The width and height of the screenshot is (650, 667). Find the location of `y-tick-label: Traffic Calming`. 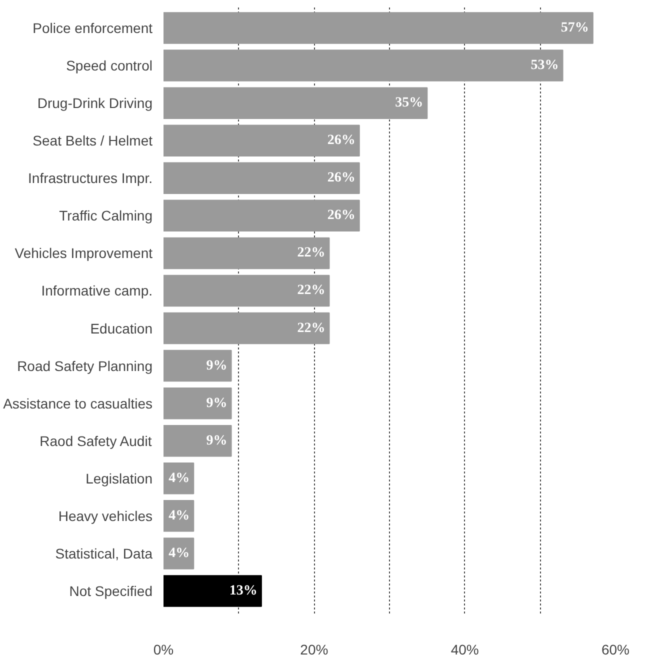

y-tick-label: Traffic Calming is located at coordinates (105, 216).